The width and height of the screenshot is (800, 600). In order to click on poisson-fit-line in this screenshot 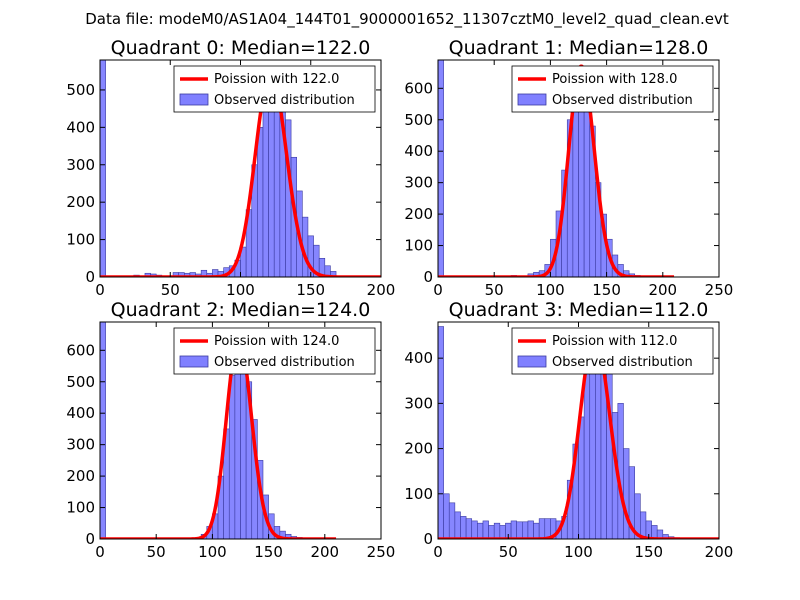, I will do `click(578, 436)`.